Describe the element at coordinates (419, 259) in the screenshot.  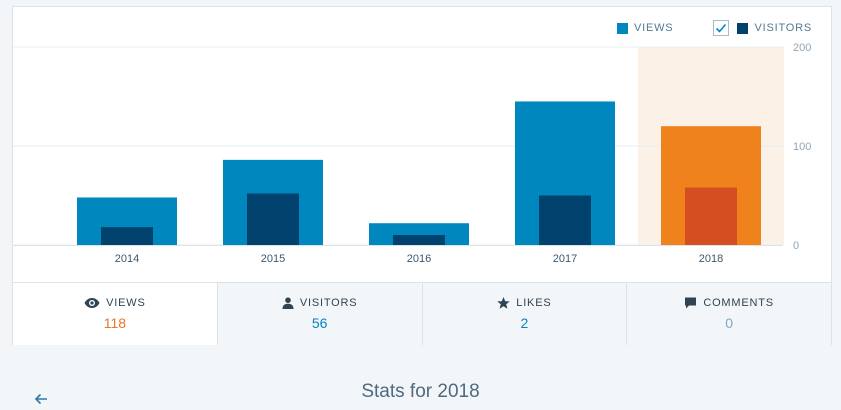
I see `x-tick-label: 2016` at that location.